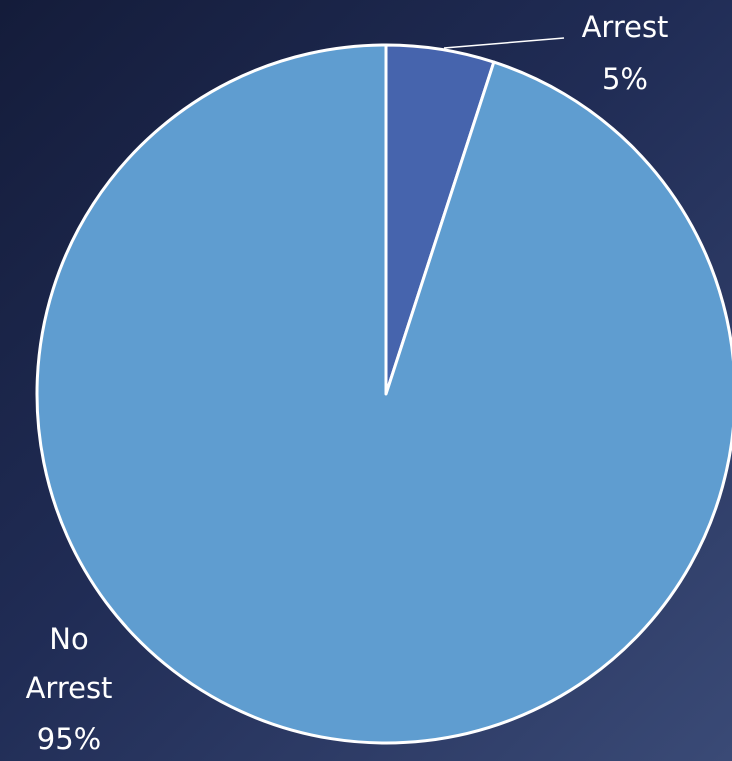 This screenshot has width=732, height=761. Describe the element at coordinates (625, 27) in the screenshot. I see `data-label-arrest-name: Arrest` at that location.